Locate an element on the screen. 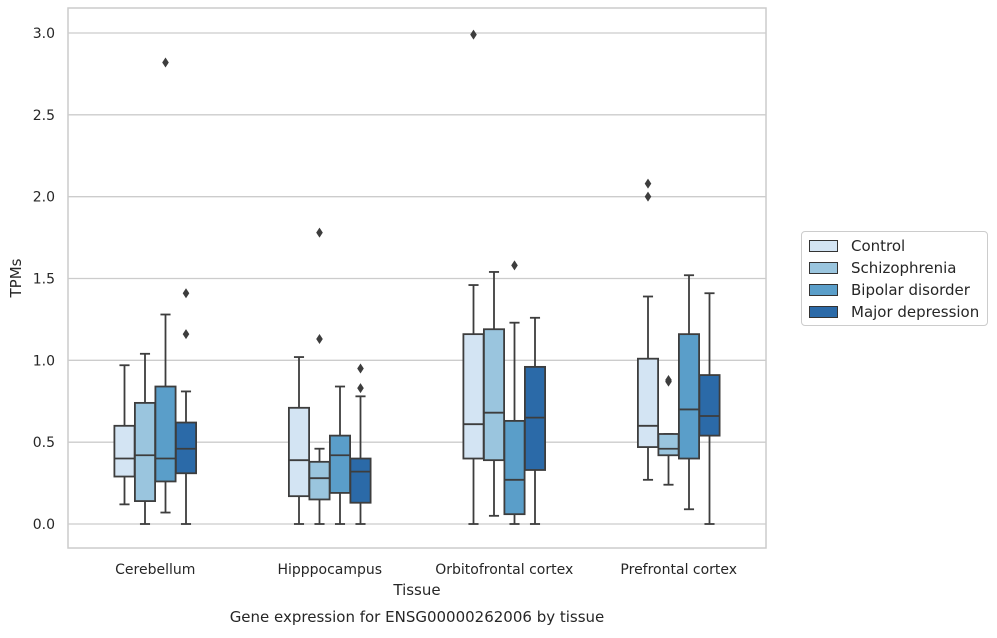 Image resolution: width=997 pixels, height=638 pixels. x-tick-label: Hipppocampus is located at coordinates (329, 570).